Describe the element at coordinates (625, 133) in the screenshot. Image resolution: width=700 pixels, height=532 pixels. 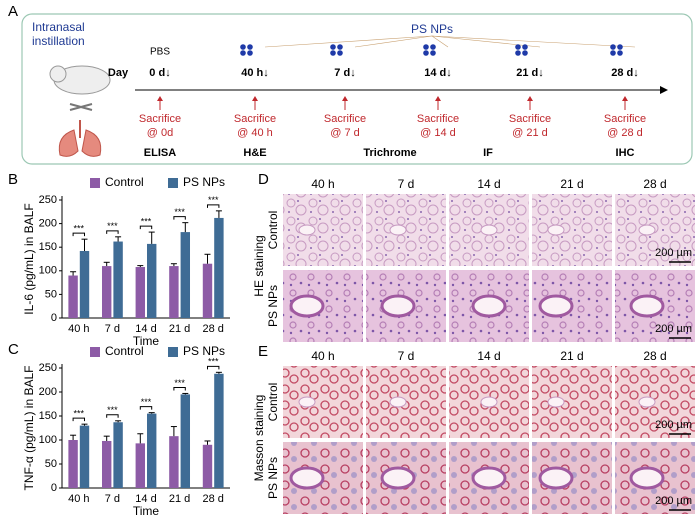
I see `sacrifice-label: @ 28 d` at that location.